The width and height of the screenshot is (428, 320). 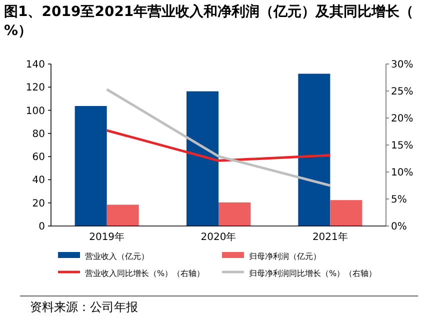 What do you see at coordinates (38, 158) in the screenshot?
I see `y-tick-label: 60` at bounding box center [38, 158].